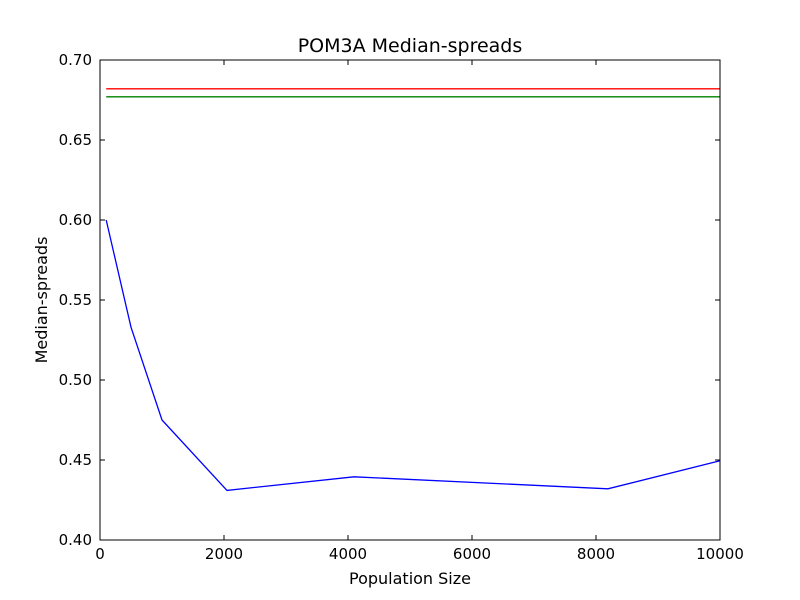 The image size is (800, 600). What do you see at coordinates (41, 300) in the screenshot?
I see `y-axis-title: Median-spreads` at bounding box center [41, 300].